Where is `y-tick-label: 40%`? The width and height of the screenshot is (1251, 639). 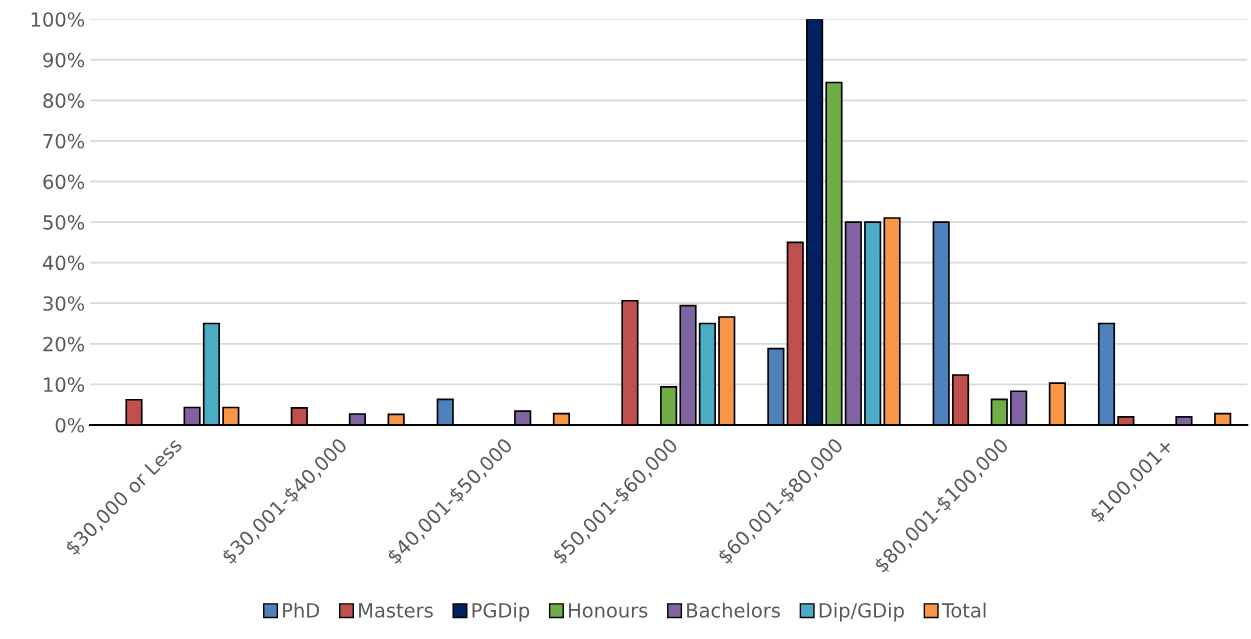 y-tick-label: 40% is located at coordinates (63, 263).